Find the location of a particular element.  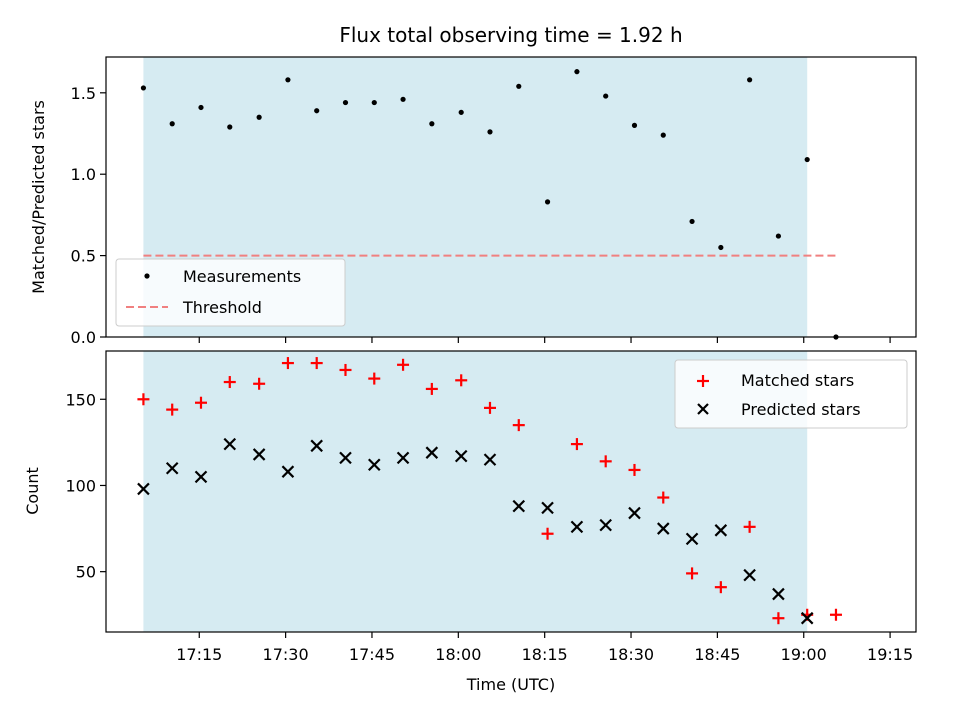

x-tick-label: 18:15 is located at coordinates (545, 654).